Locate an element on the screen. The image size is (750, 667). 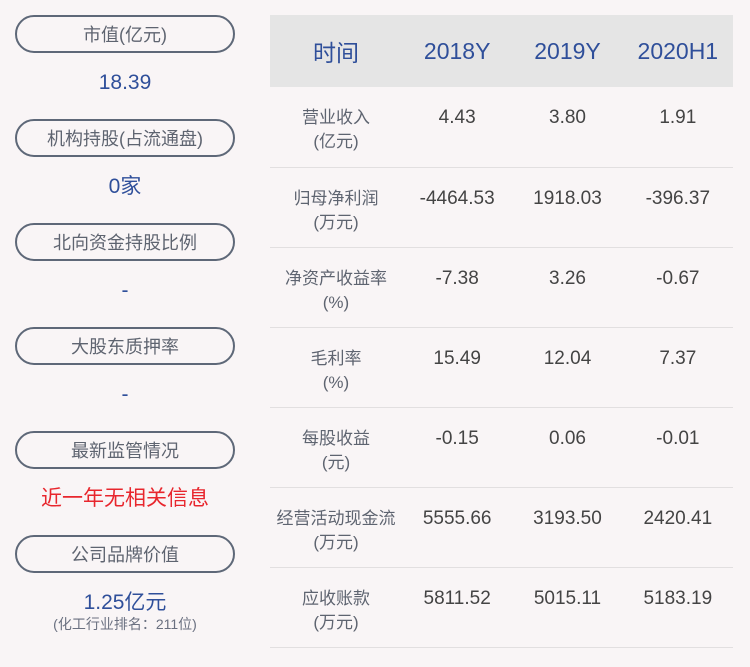
table-cell: 15.49 is located at coordinates (457, 367).